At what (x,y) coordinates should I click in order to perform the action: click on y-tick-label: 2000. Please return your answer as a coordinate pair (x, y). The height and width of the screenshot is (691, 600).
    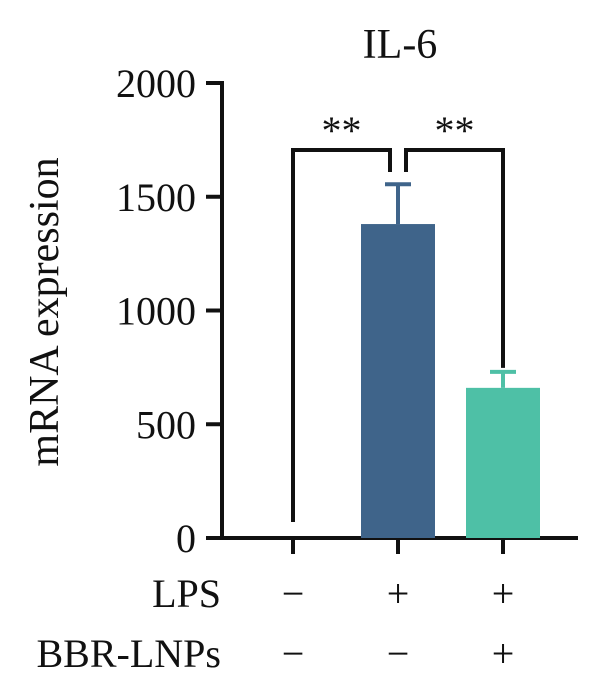
    Looking at the image, I should click on (156, 83).